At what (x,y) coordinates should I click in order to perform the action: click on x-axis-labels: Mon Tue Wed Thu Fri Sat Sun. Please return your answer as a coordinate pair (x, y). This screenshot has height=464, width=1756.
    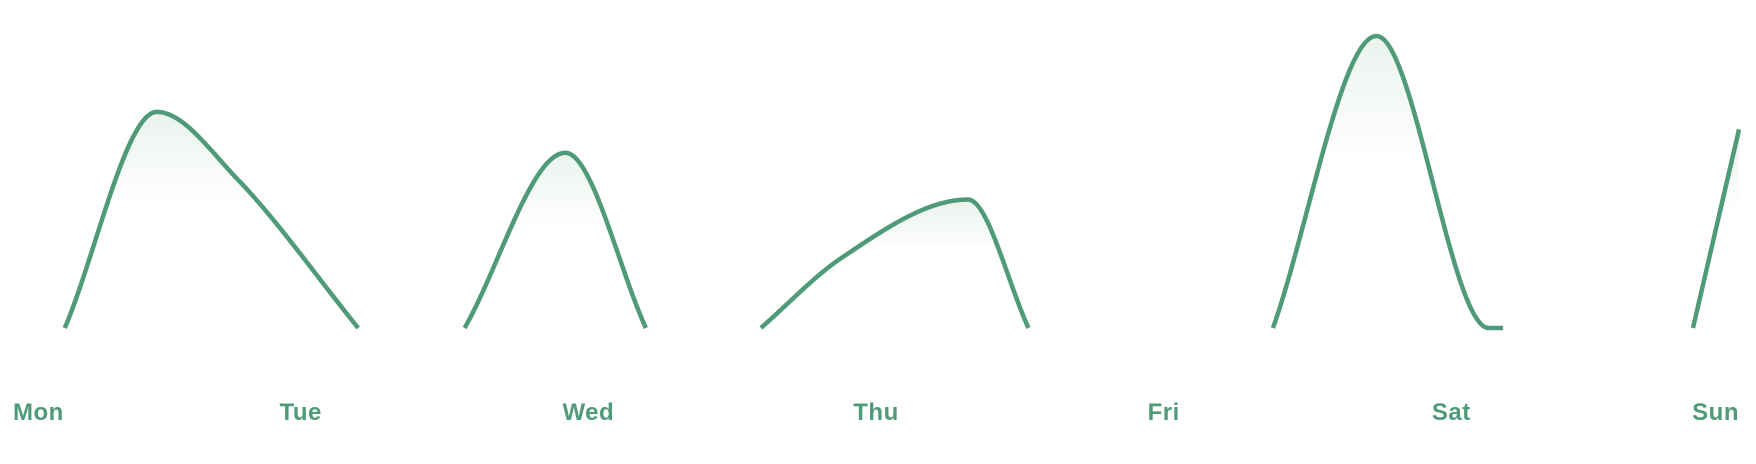
    Looking at the image, I should click on (876, 412).